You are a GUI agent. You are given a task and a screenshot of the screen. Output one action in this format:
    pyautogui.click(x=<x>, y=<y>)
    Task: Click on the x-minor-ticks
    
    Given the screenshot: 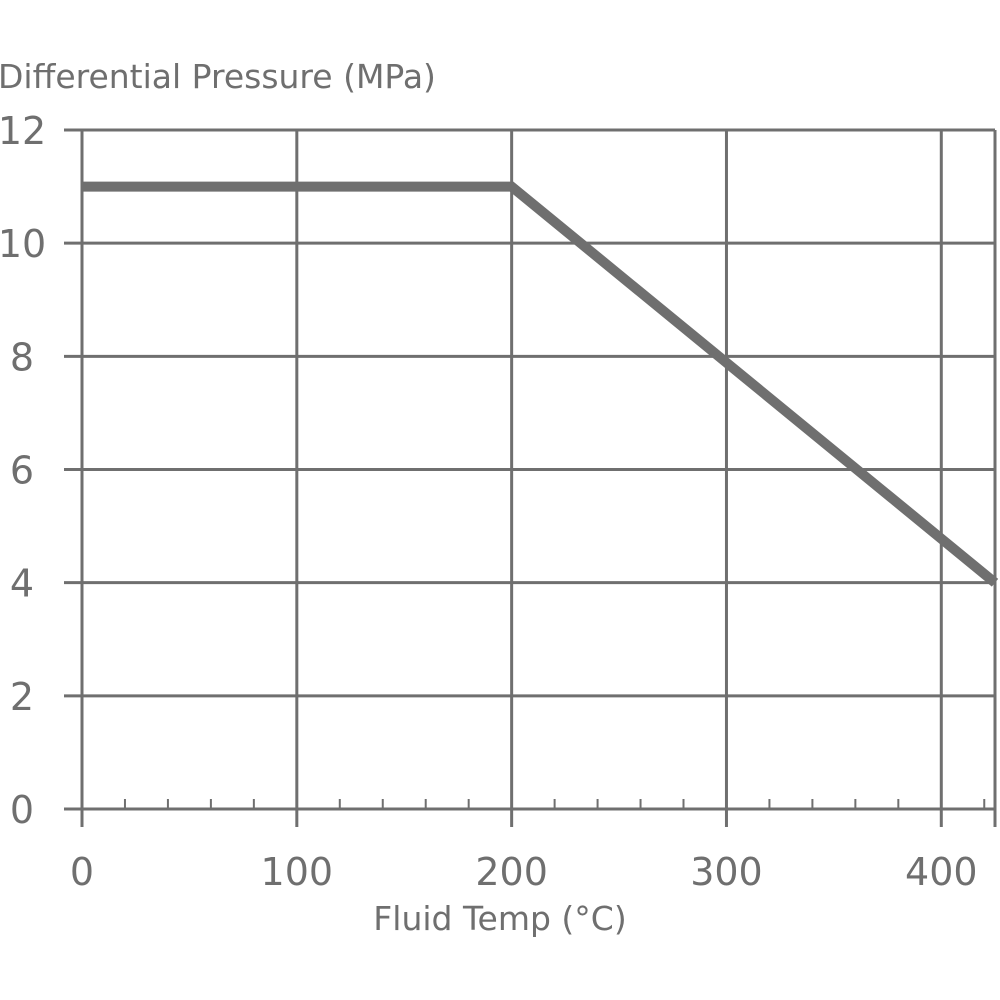 What is the action you would take?
    pyautogui.click(x=554, y=804)
    